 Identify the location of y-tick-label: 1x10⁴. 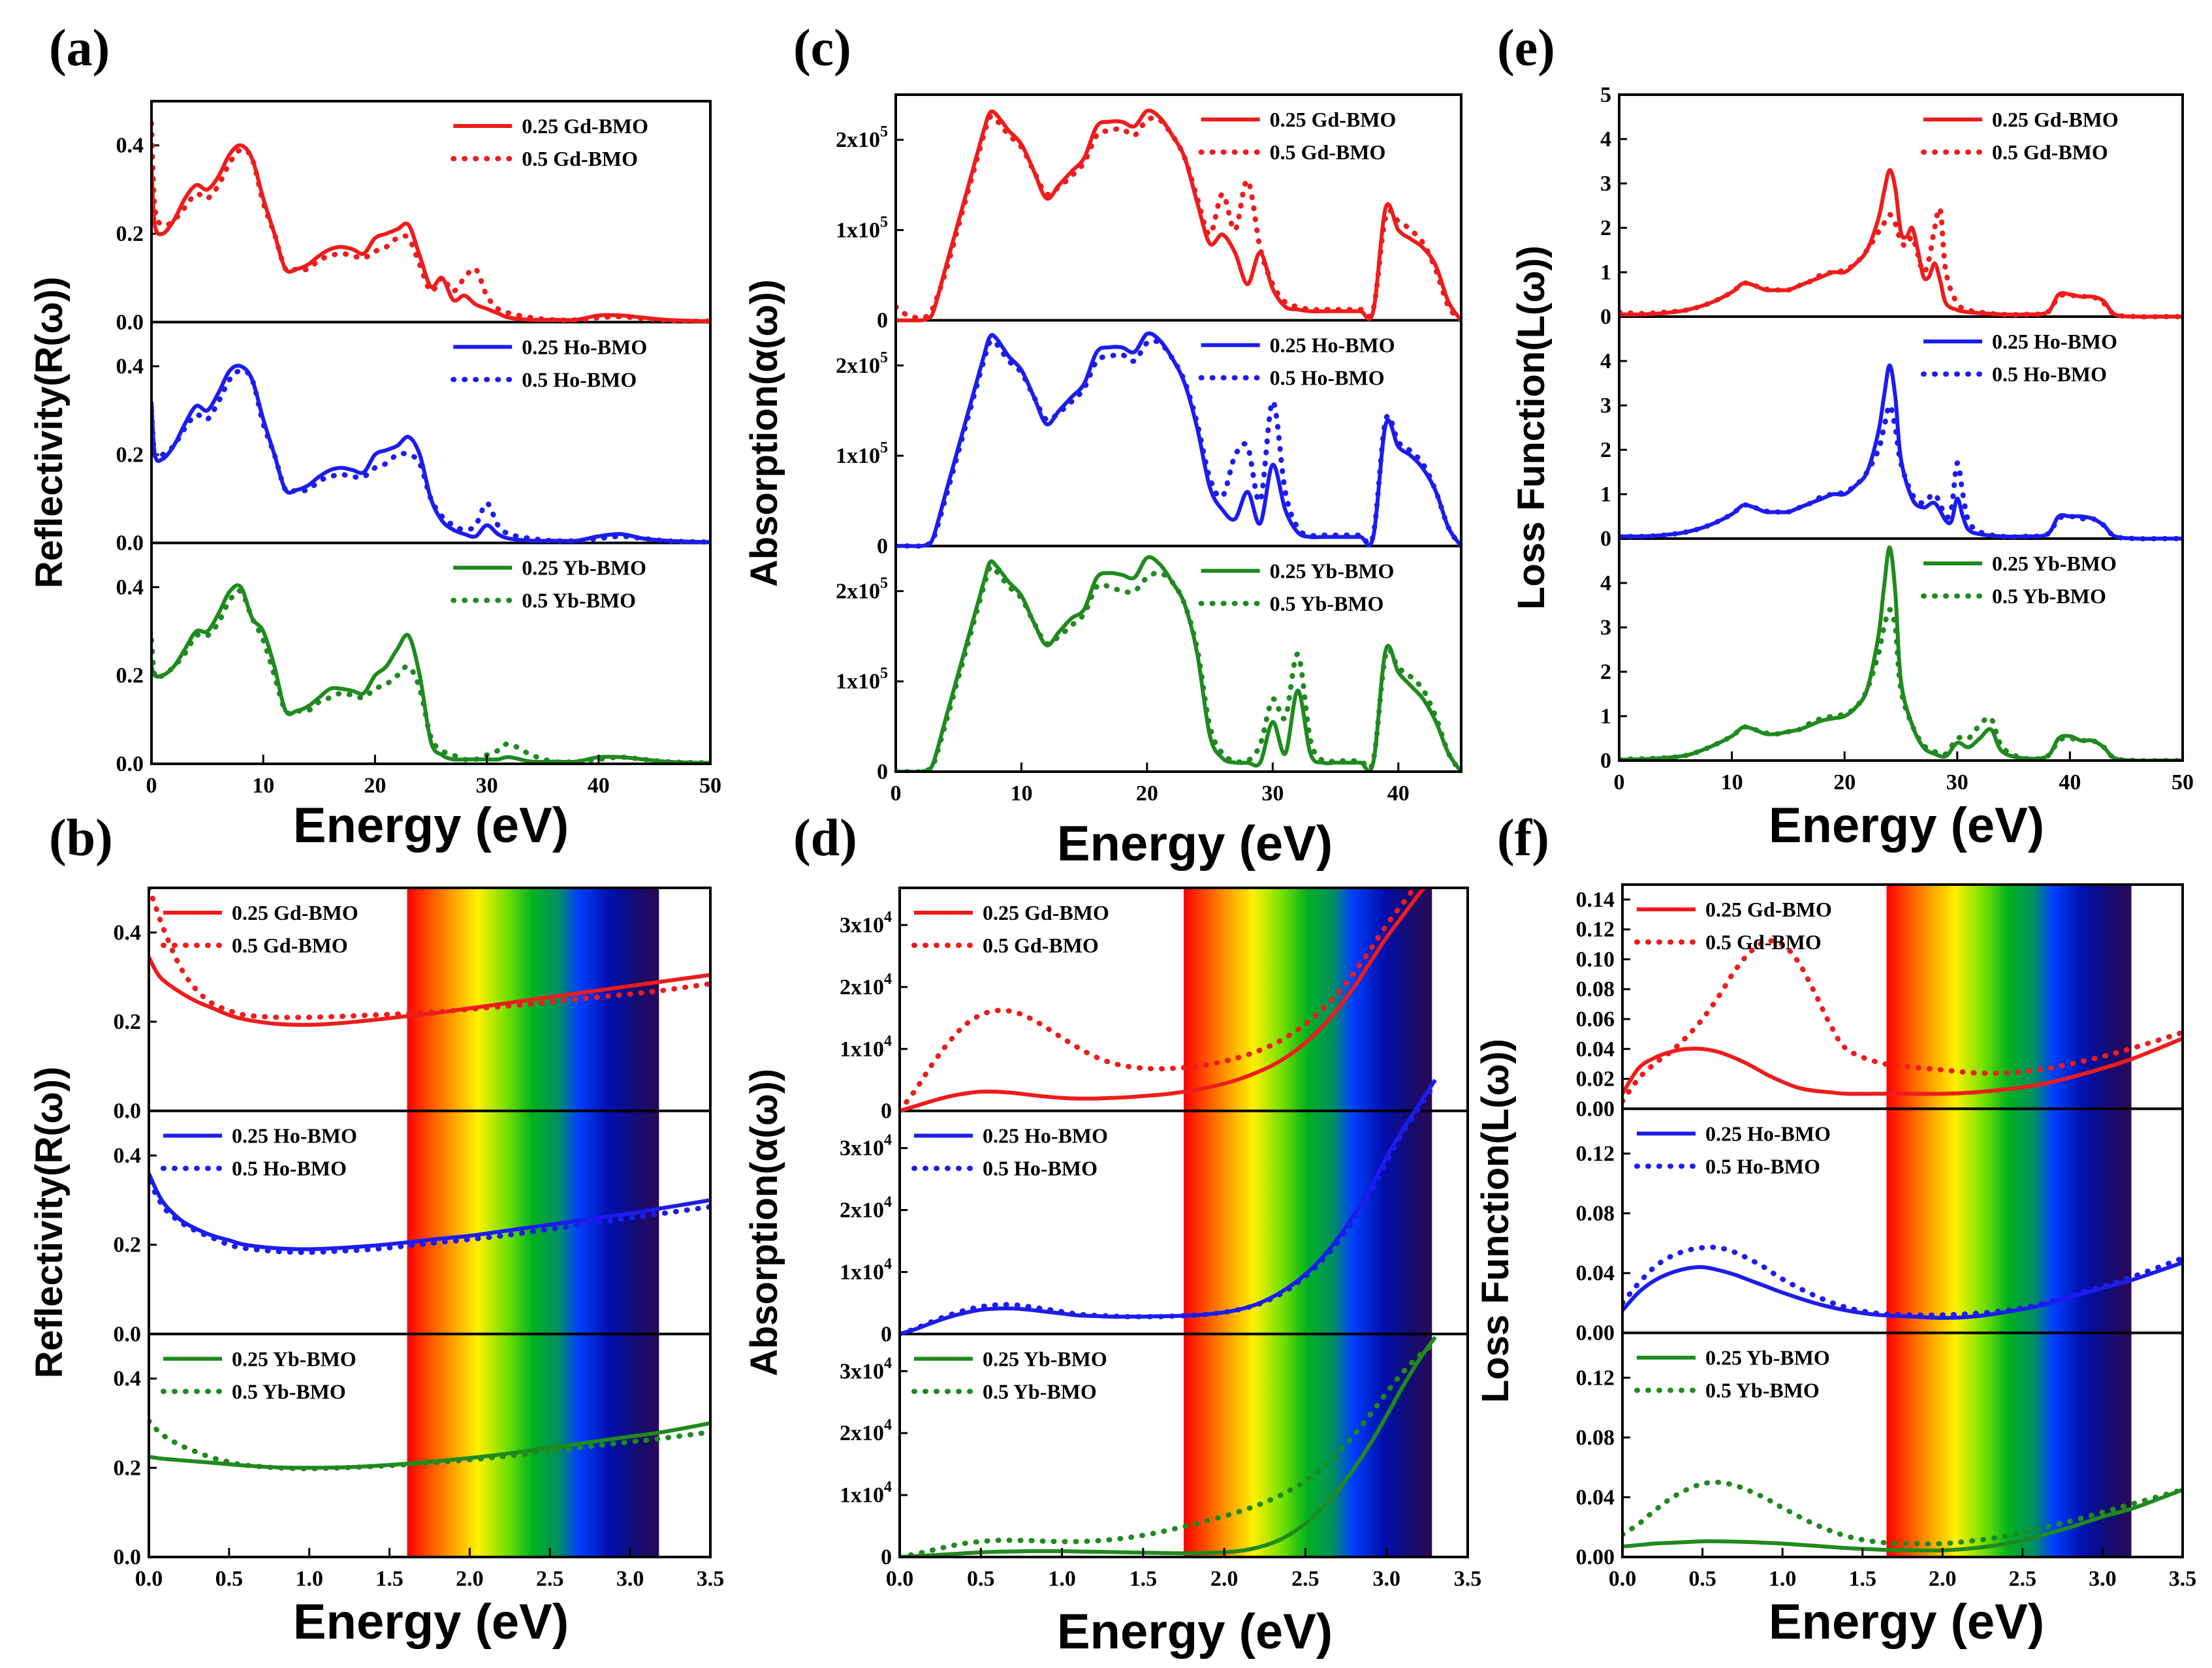
(866, 1269).